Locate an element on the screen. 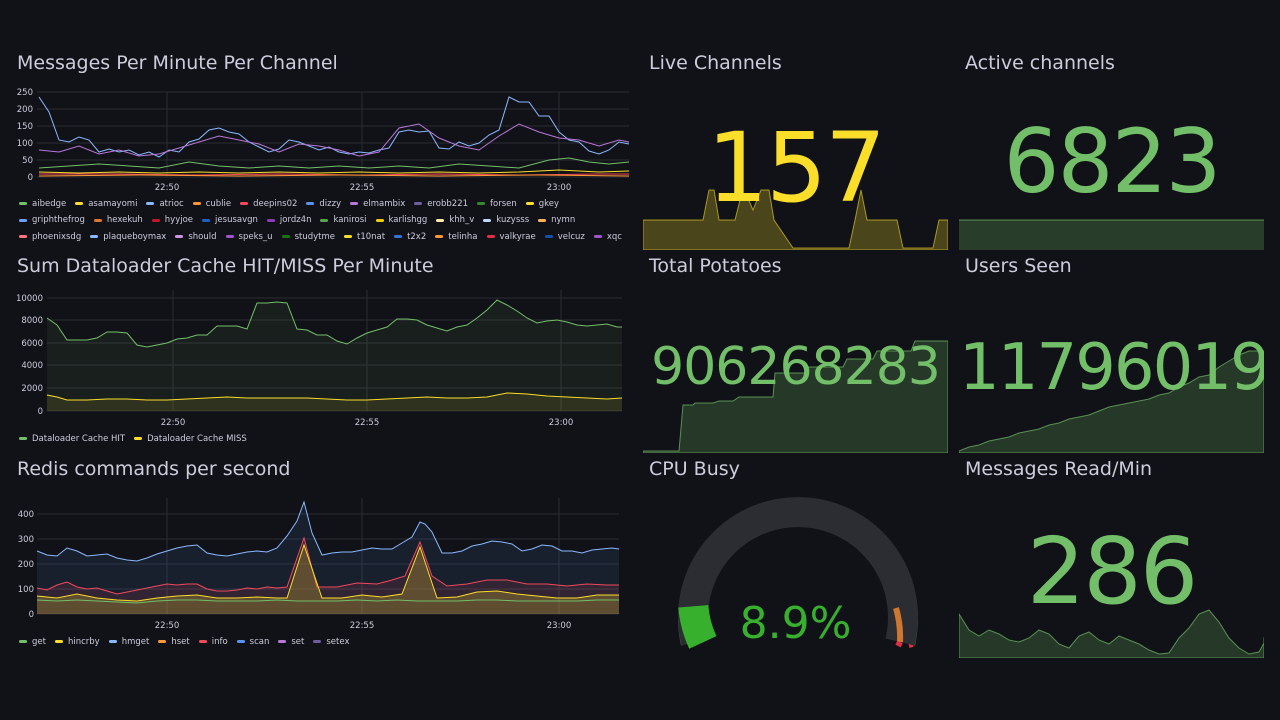 This screenshot has width=1280, height=720. legend-item: deepins02 is located at coordinates (268, 204).